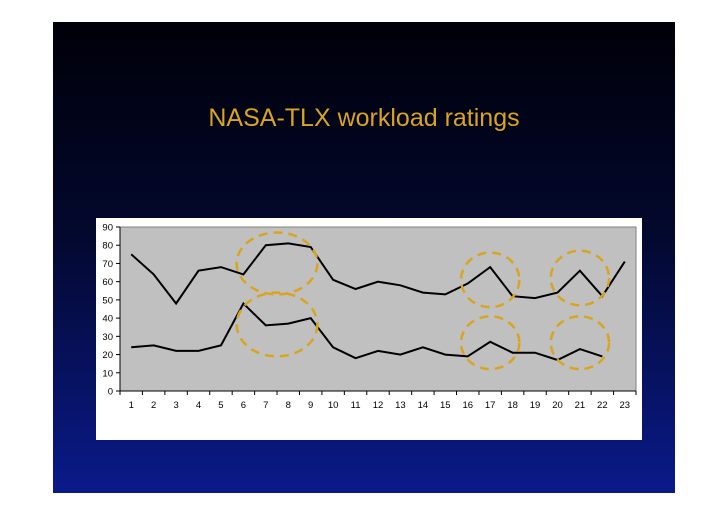 Image resolution: width=728 pixels, height=514 pixels. What do you see at coordinates (107, 355) in the screenshot?
I see `y-tick-label: 20` at bounding box center [107, 355].